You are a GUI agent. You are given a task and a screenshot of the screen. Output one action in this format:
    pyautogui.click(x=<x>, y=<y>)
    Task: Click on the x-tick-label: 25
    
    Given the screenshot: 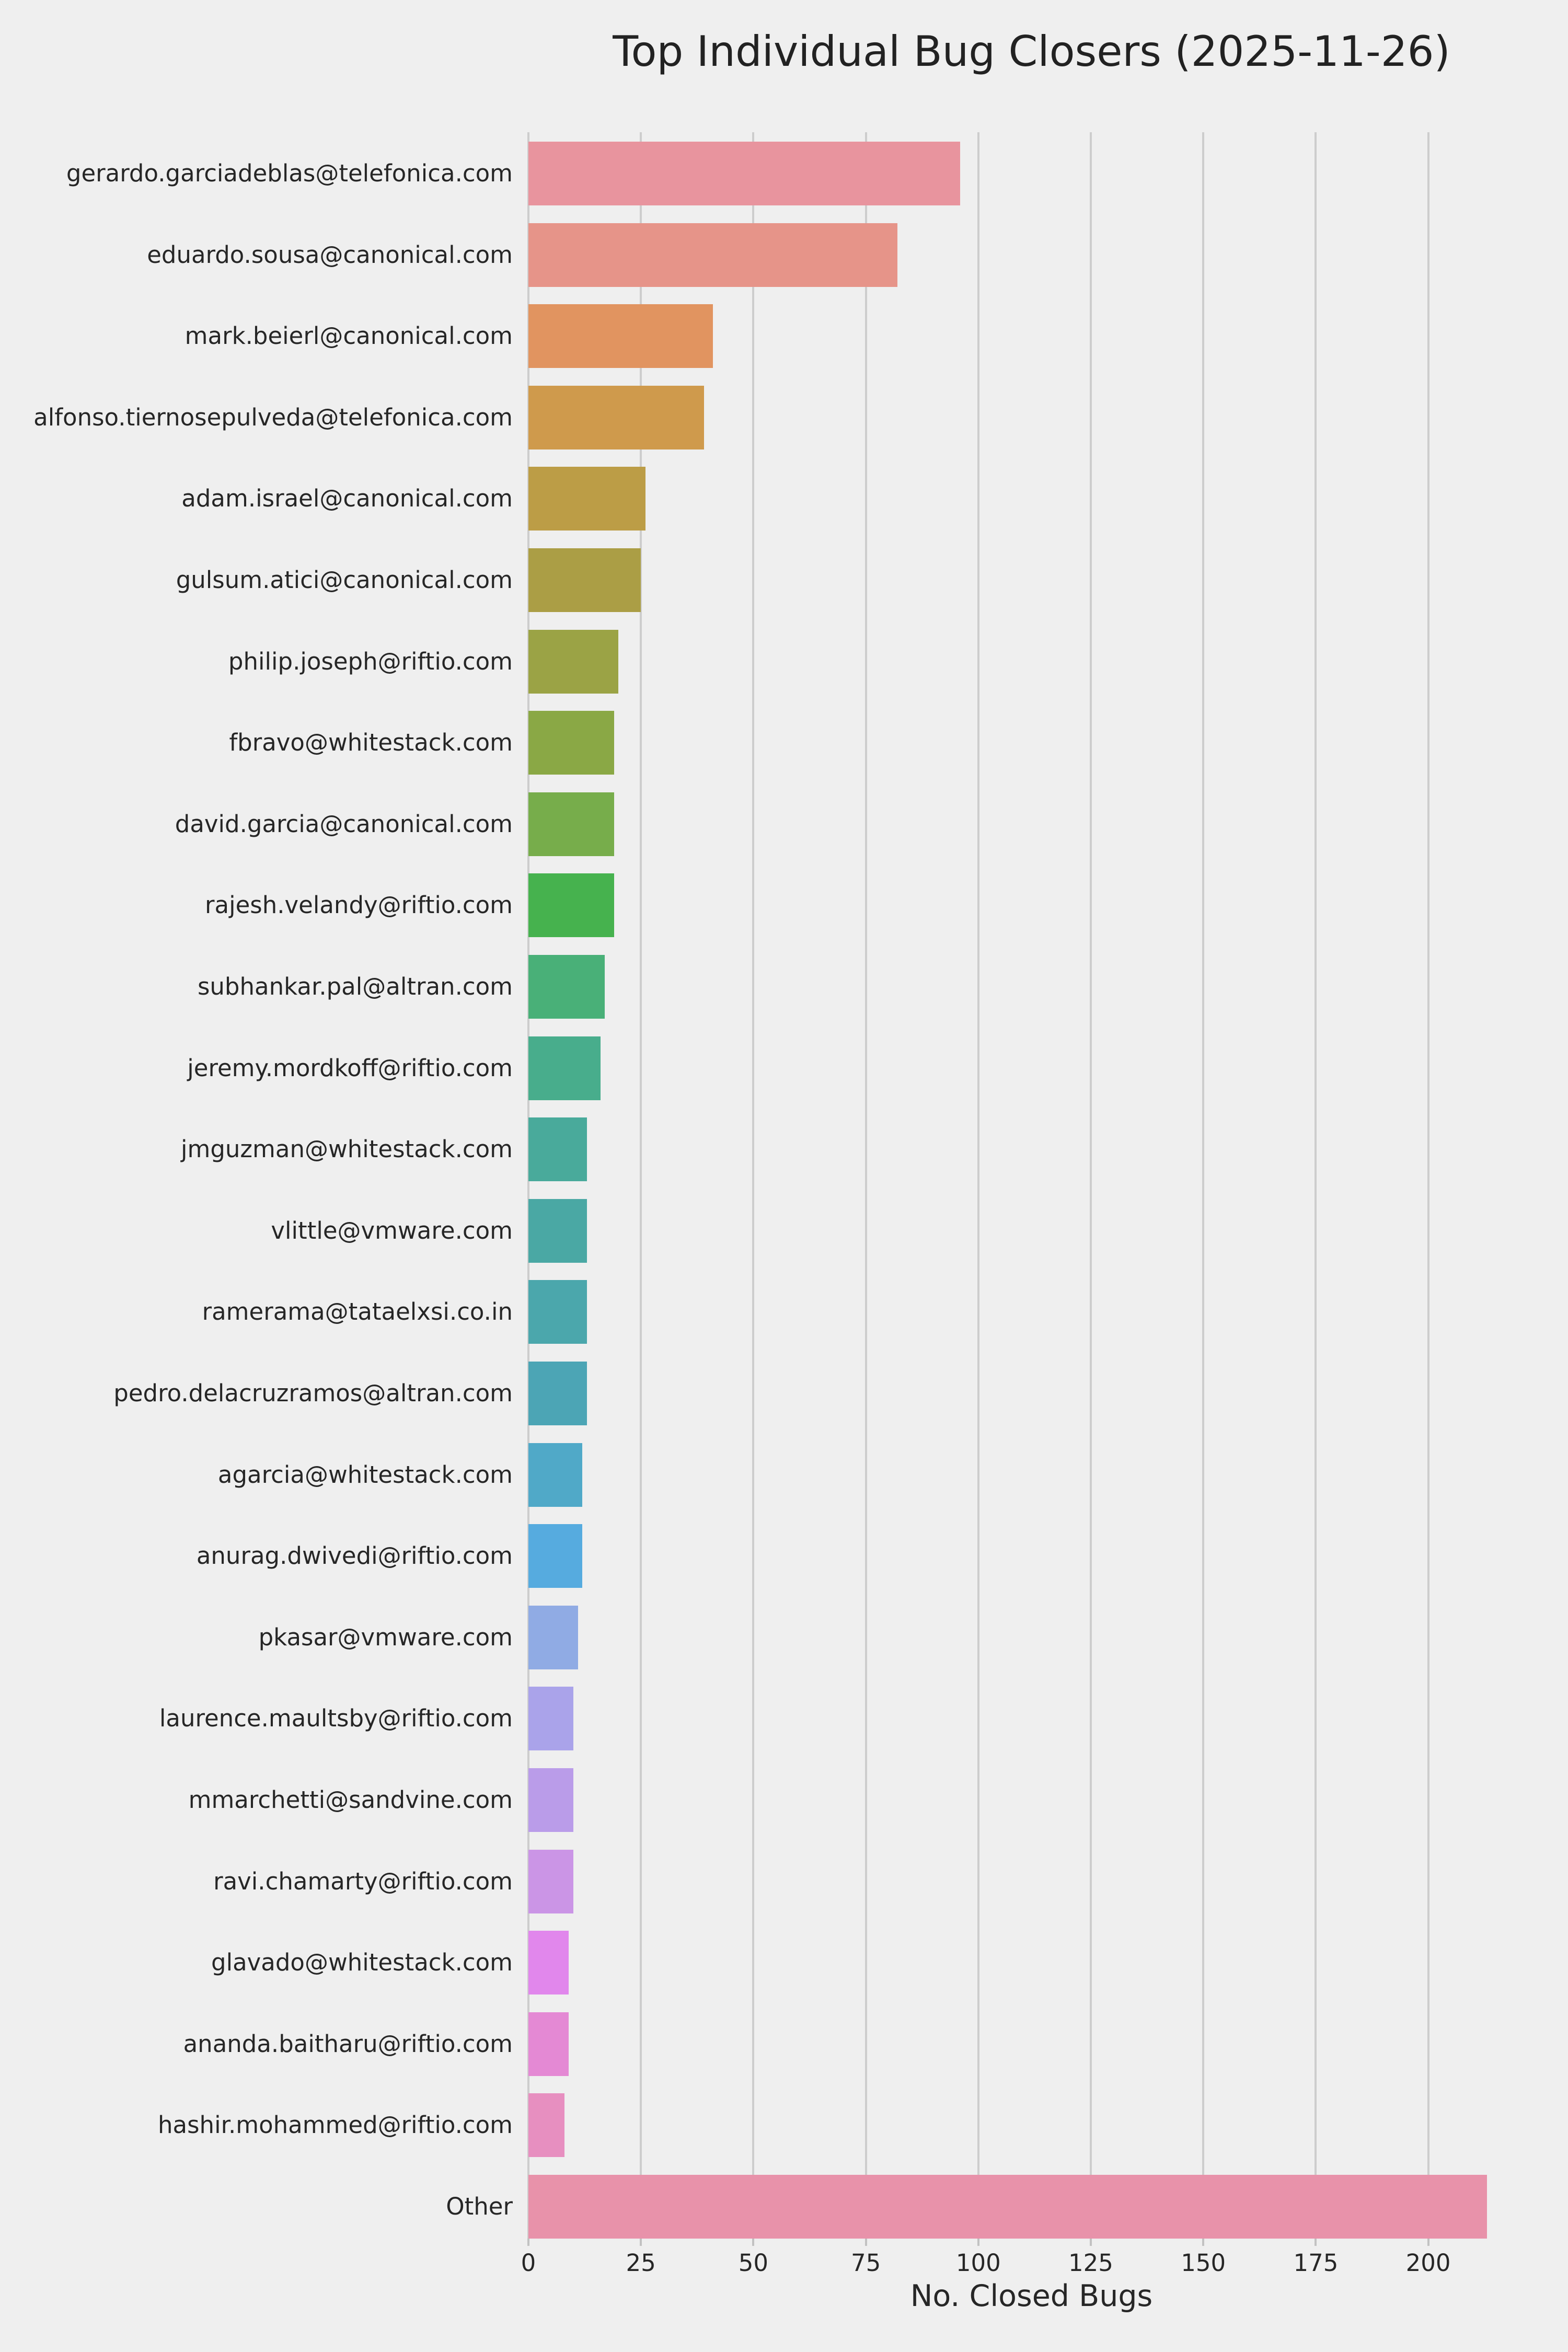 What is the action you would take?
    pyautogui.click(x=641, y=2263)
    